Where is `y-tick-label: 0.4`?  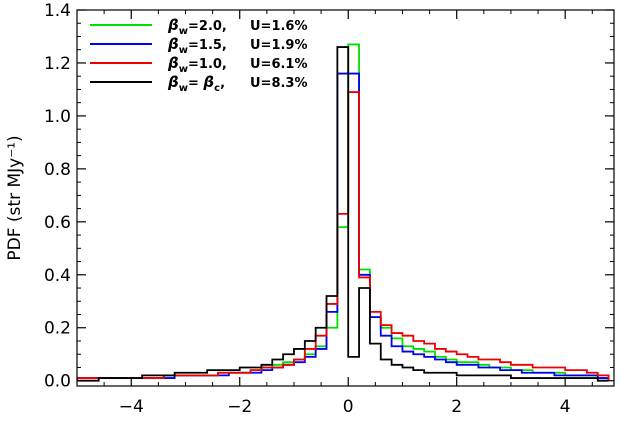
y-tick-label: 0.4 is located at coordinates (57, 276).